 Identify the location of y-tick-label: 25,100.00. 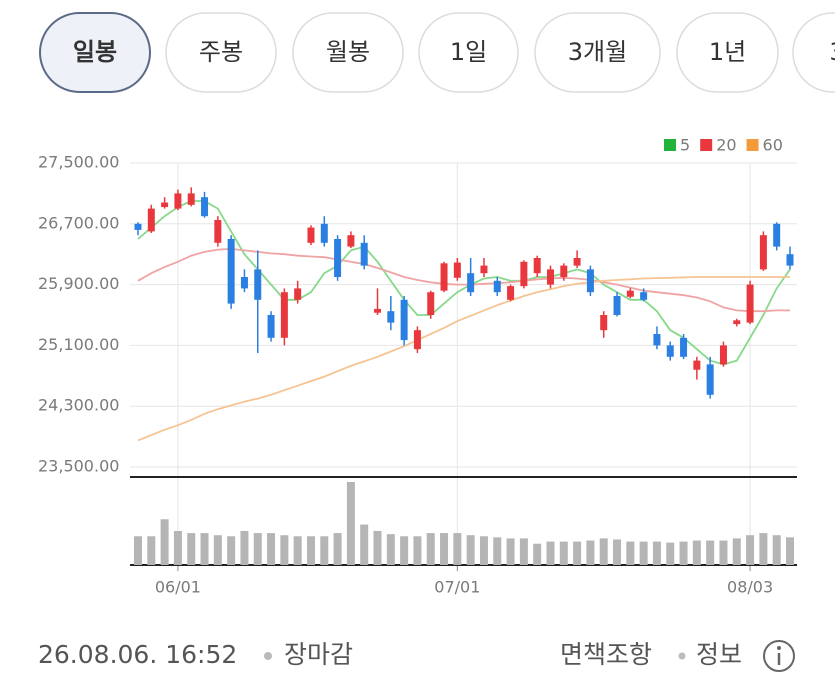
(78, 344).